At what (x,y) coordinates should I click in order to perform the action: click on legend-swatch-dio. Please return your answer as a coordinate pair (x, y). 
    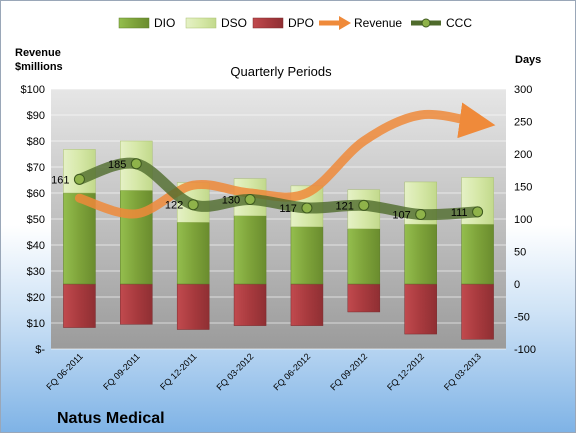
    Looking at the image, I should click on (134, 23).